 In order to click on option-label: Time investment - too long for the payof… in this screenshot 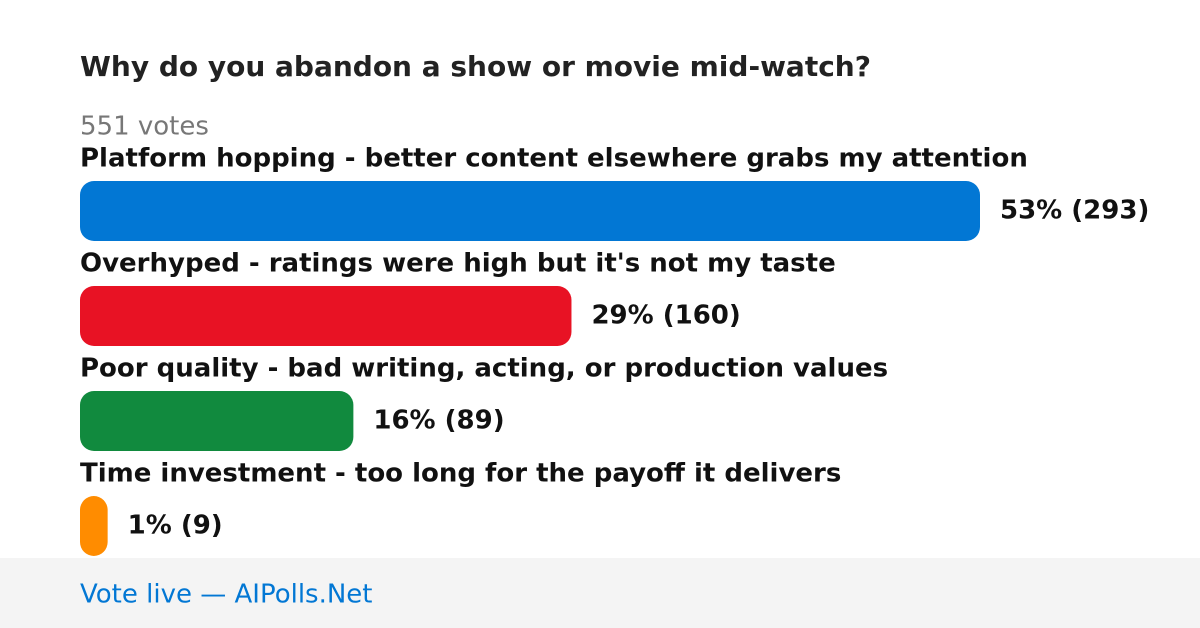, I will do `click(460, 474)`.